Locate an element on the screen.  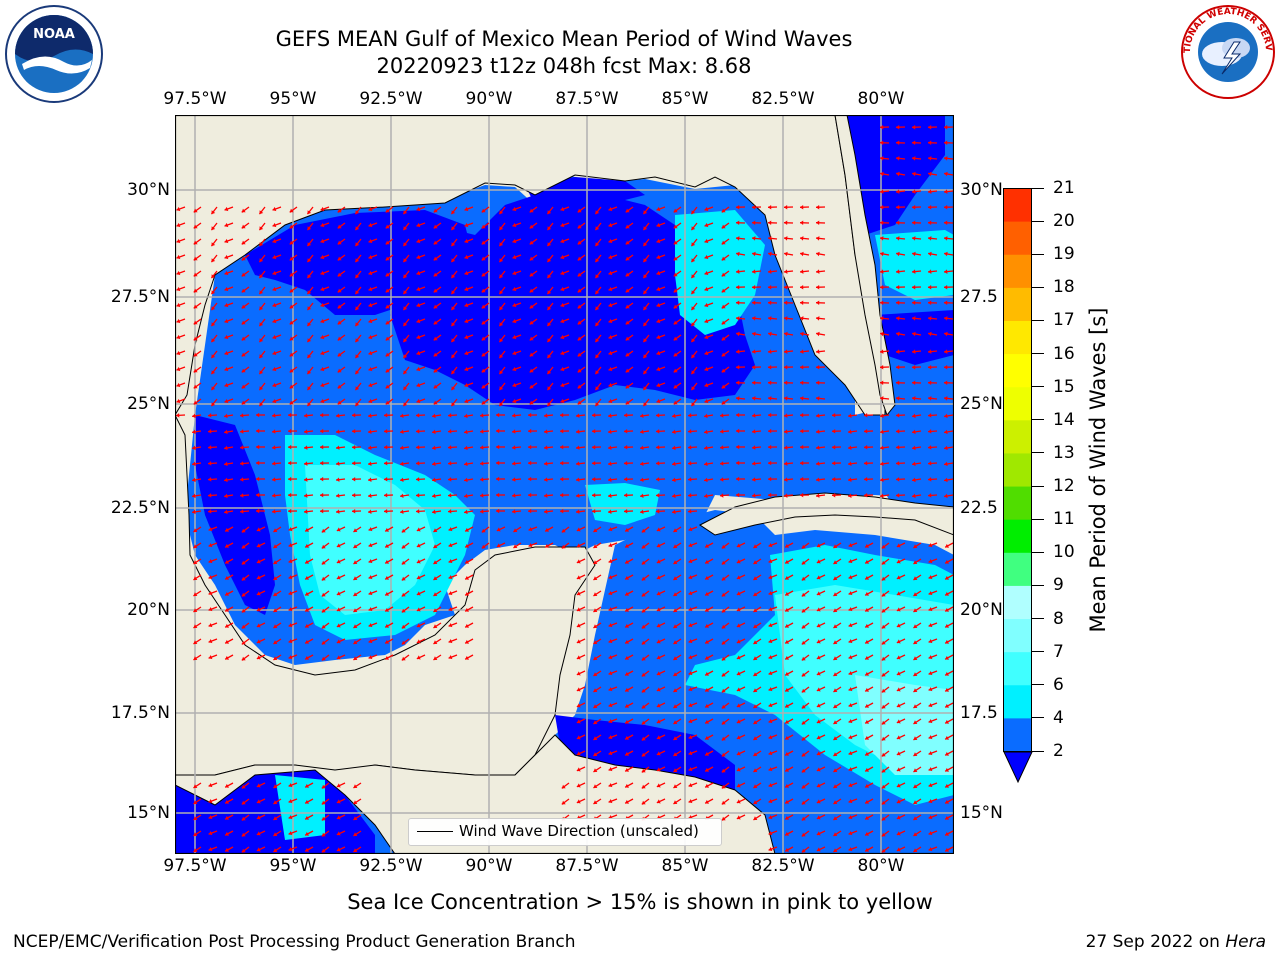
lon-label-top: 82.5°W is located at coordinates (783, 99).